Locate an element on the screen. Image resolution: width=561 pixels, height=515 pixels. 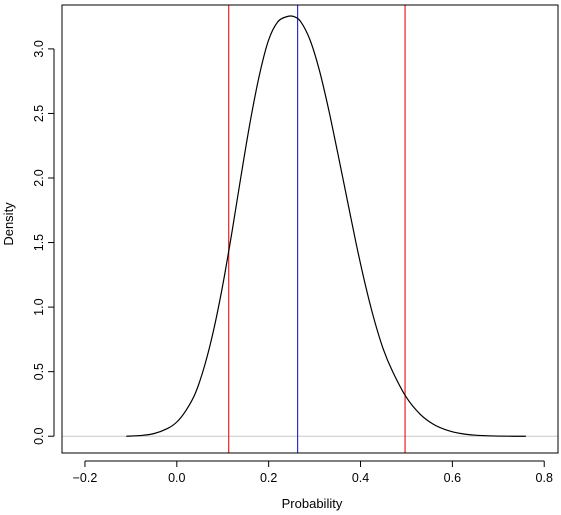
x-axis-label: Probability is located at coordinates (312, 503).